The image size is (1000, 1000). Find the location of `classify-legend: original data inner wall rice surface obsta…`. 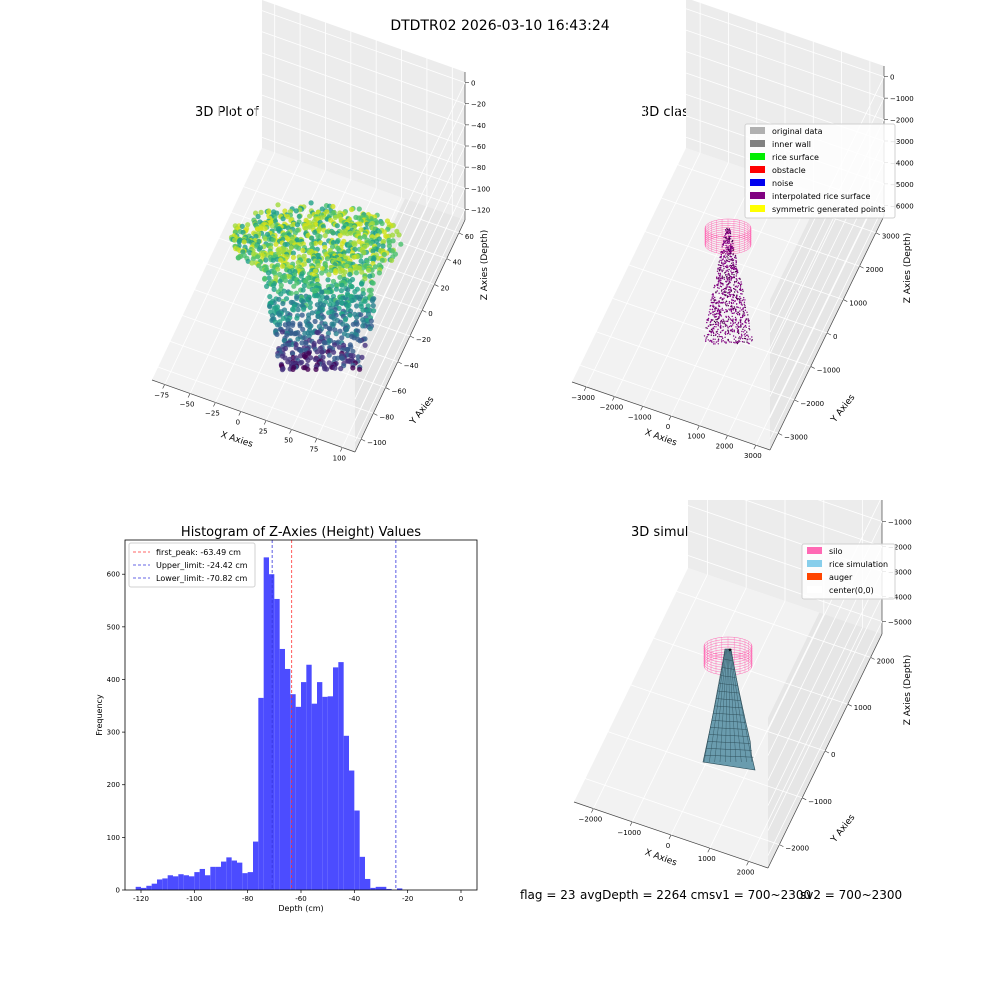

classify-legend: original data inner wall rice surface obsta… is located at coordinates (820, 171).